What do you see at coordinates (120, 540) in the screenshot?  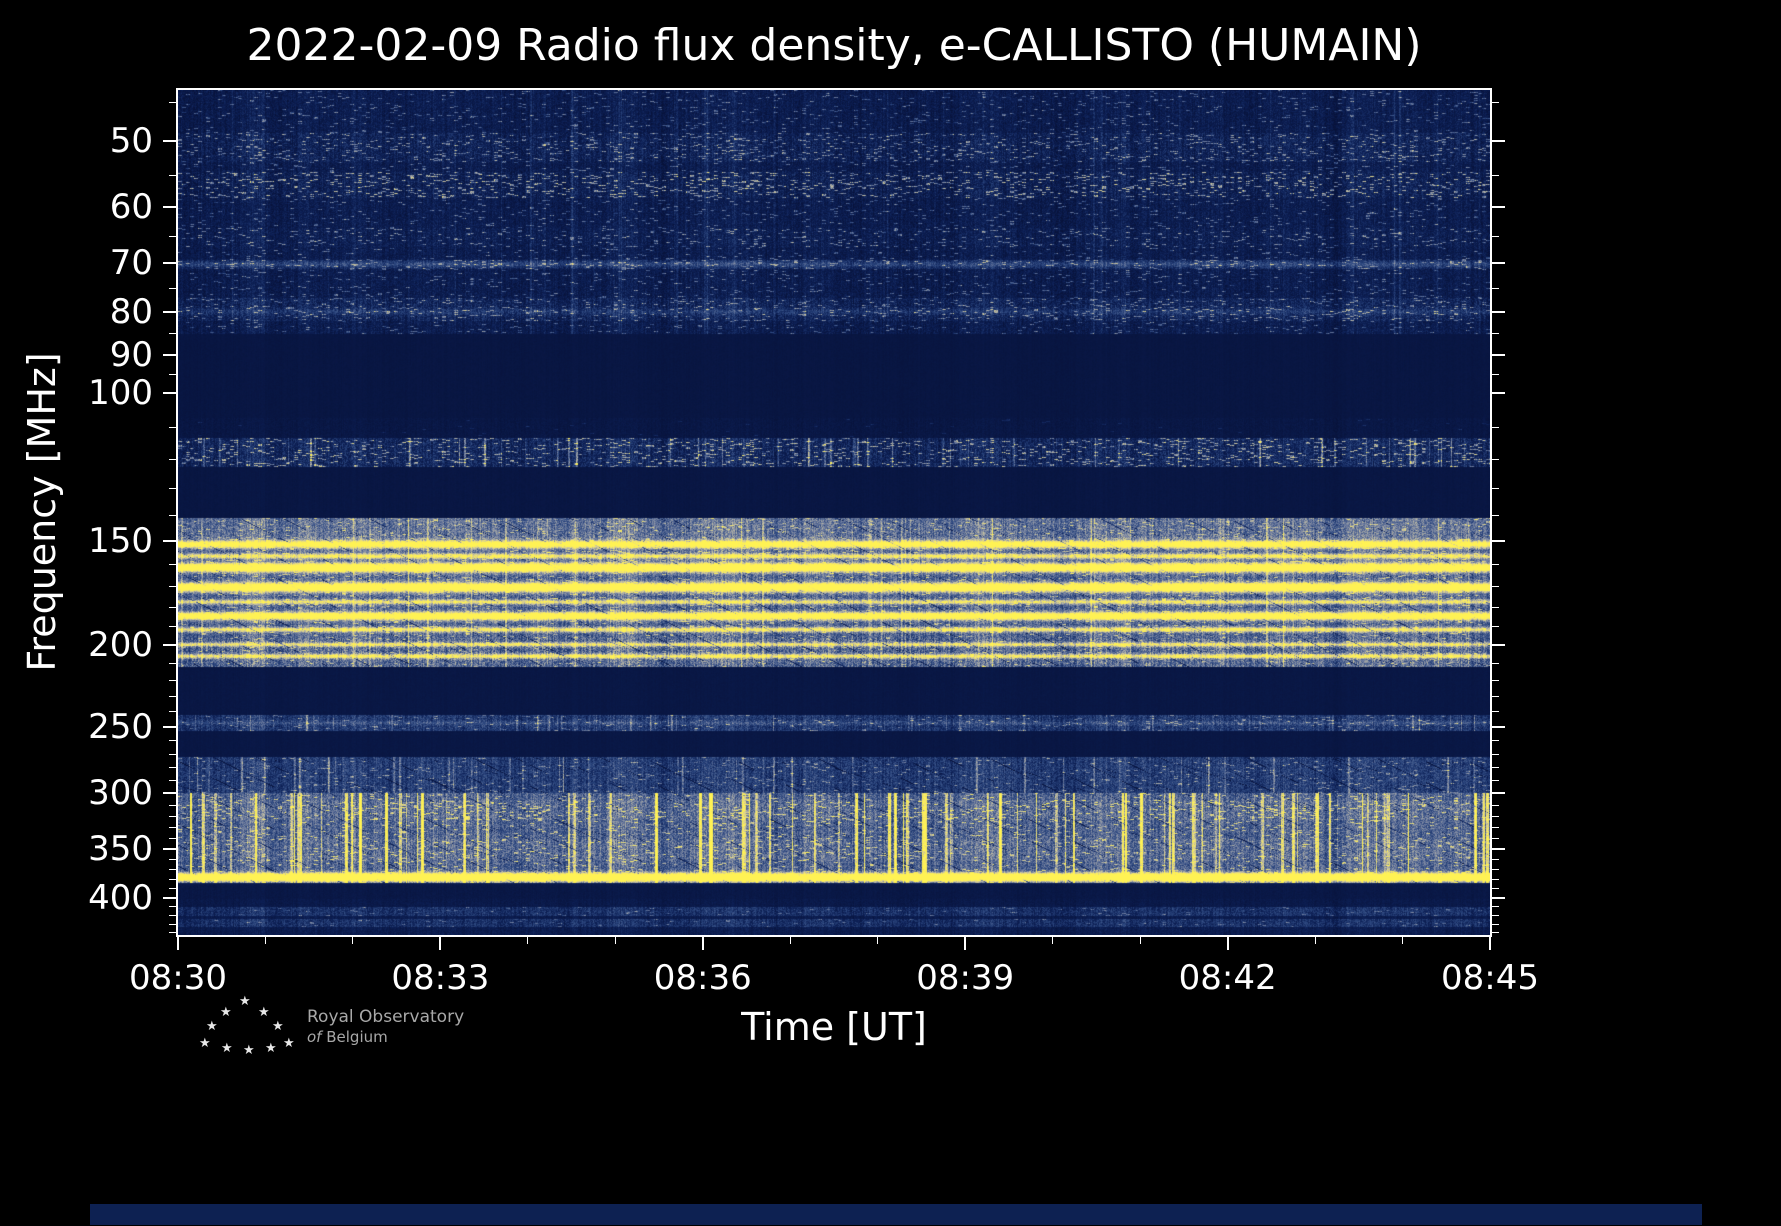 I see `y-tick-label: 150` at bounding box center [120, 540].